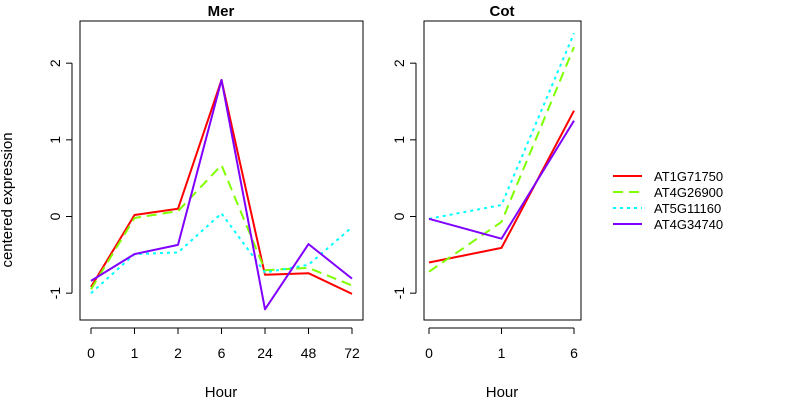 Image resolution: width=800 pixels, height=400 pixels. What do you see at coordinates (688, 224) in the screenshot?
I see `legend-item-label: AT4G34740` at bounding box center [688, 224].